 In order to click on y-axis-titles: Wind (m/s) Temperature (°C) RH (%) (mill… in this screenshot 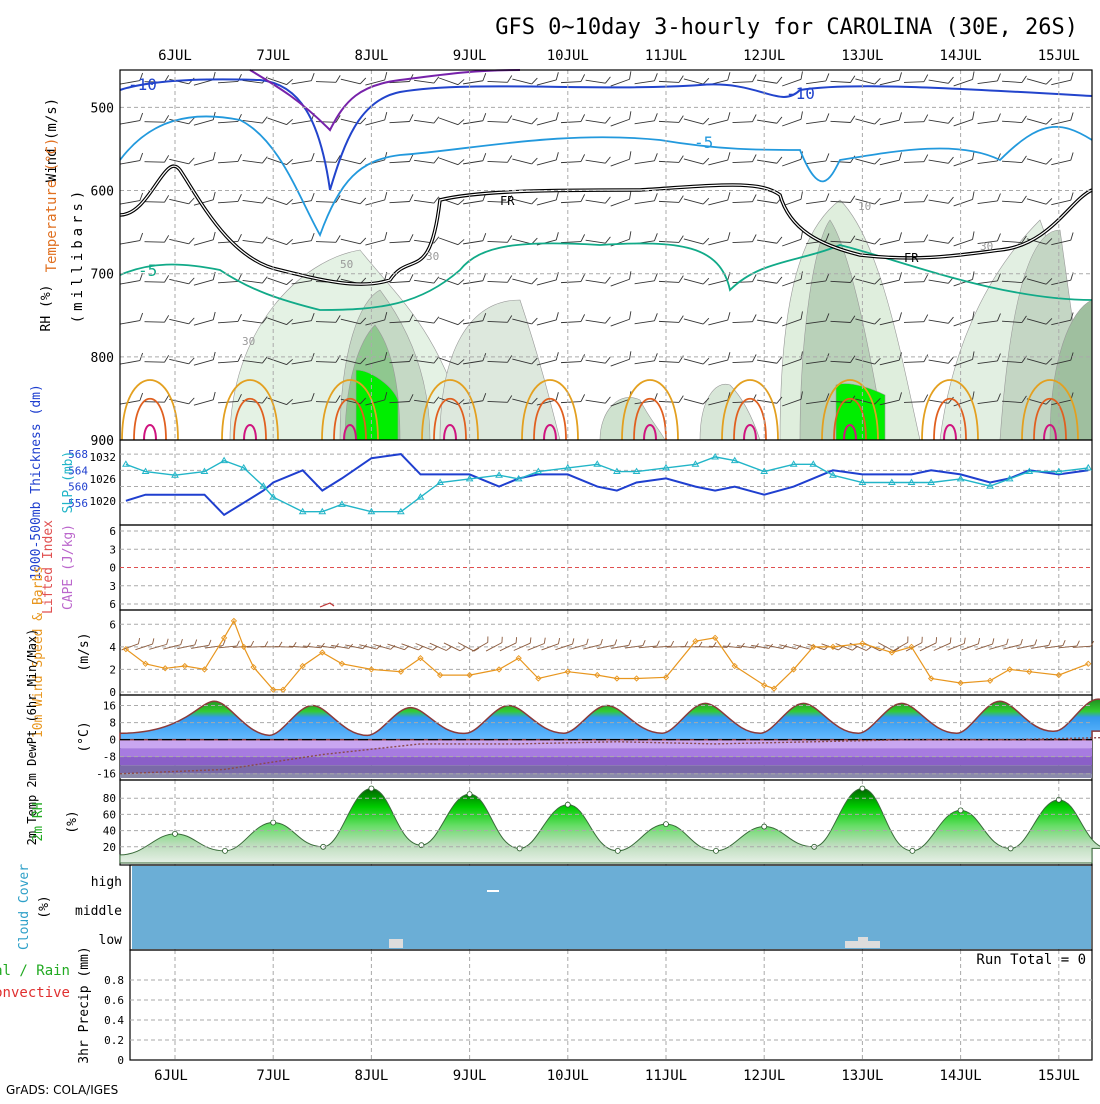, I will do `click(46, 581)`.